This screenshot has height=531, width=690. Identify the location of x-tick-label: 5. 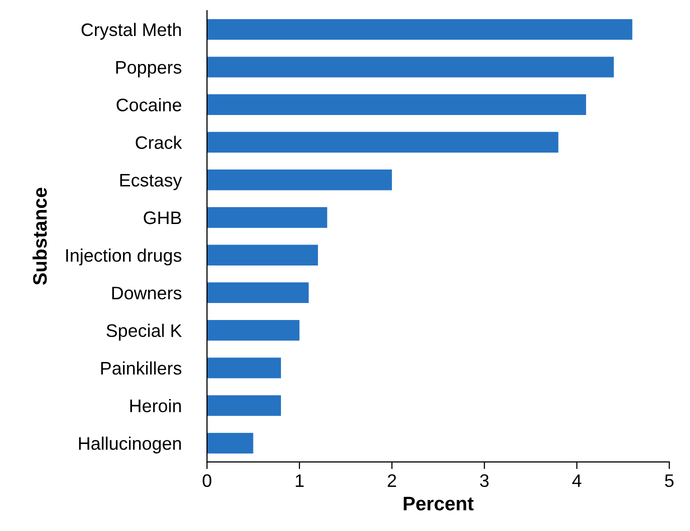
(669, 481).